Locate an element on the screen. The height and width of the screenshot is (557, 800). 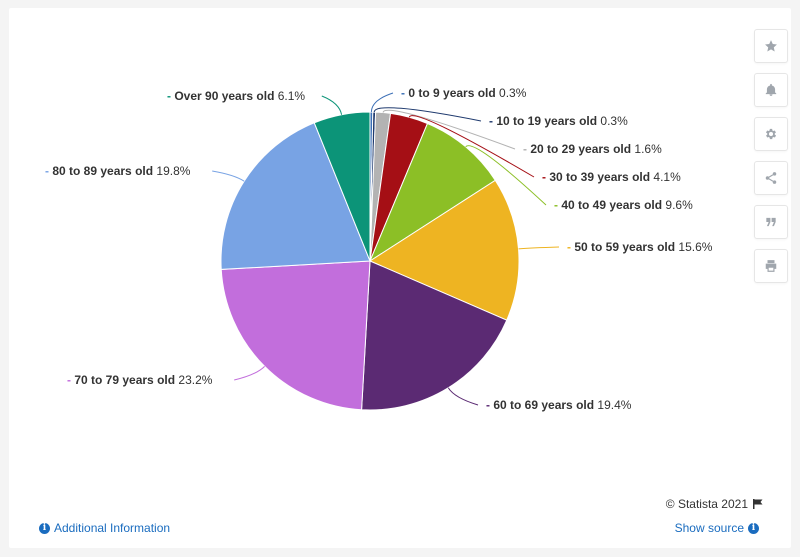
cite-button is located at coordinates (771, 222).